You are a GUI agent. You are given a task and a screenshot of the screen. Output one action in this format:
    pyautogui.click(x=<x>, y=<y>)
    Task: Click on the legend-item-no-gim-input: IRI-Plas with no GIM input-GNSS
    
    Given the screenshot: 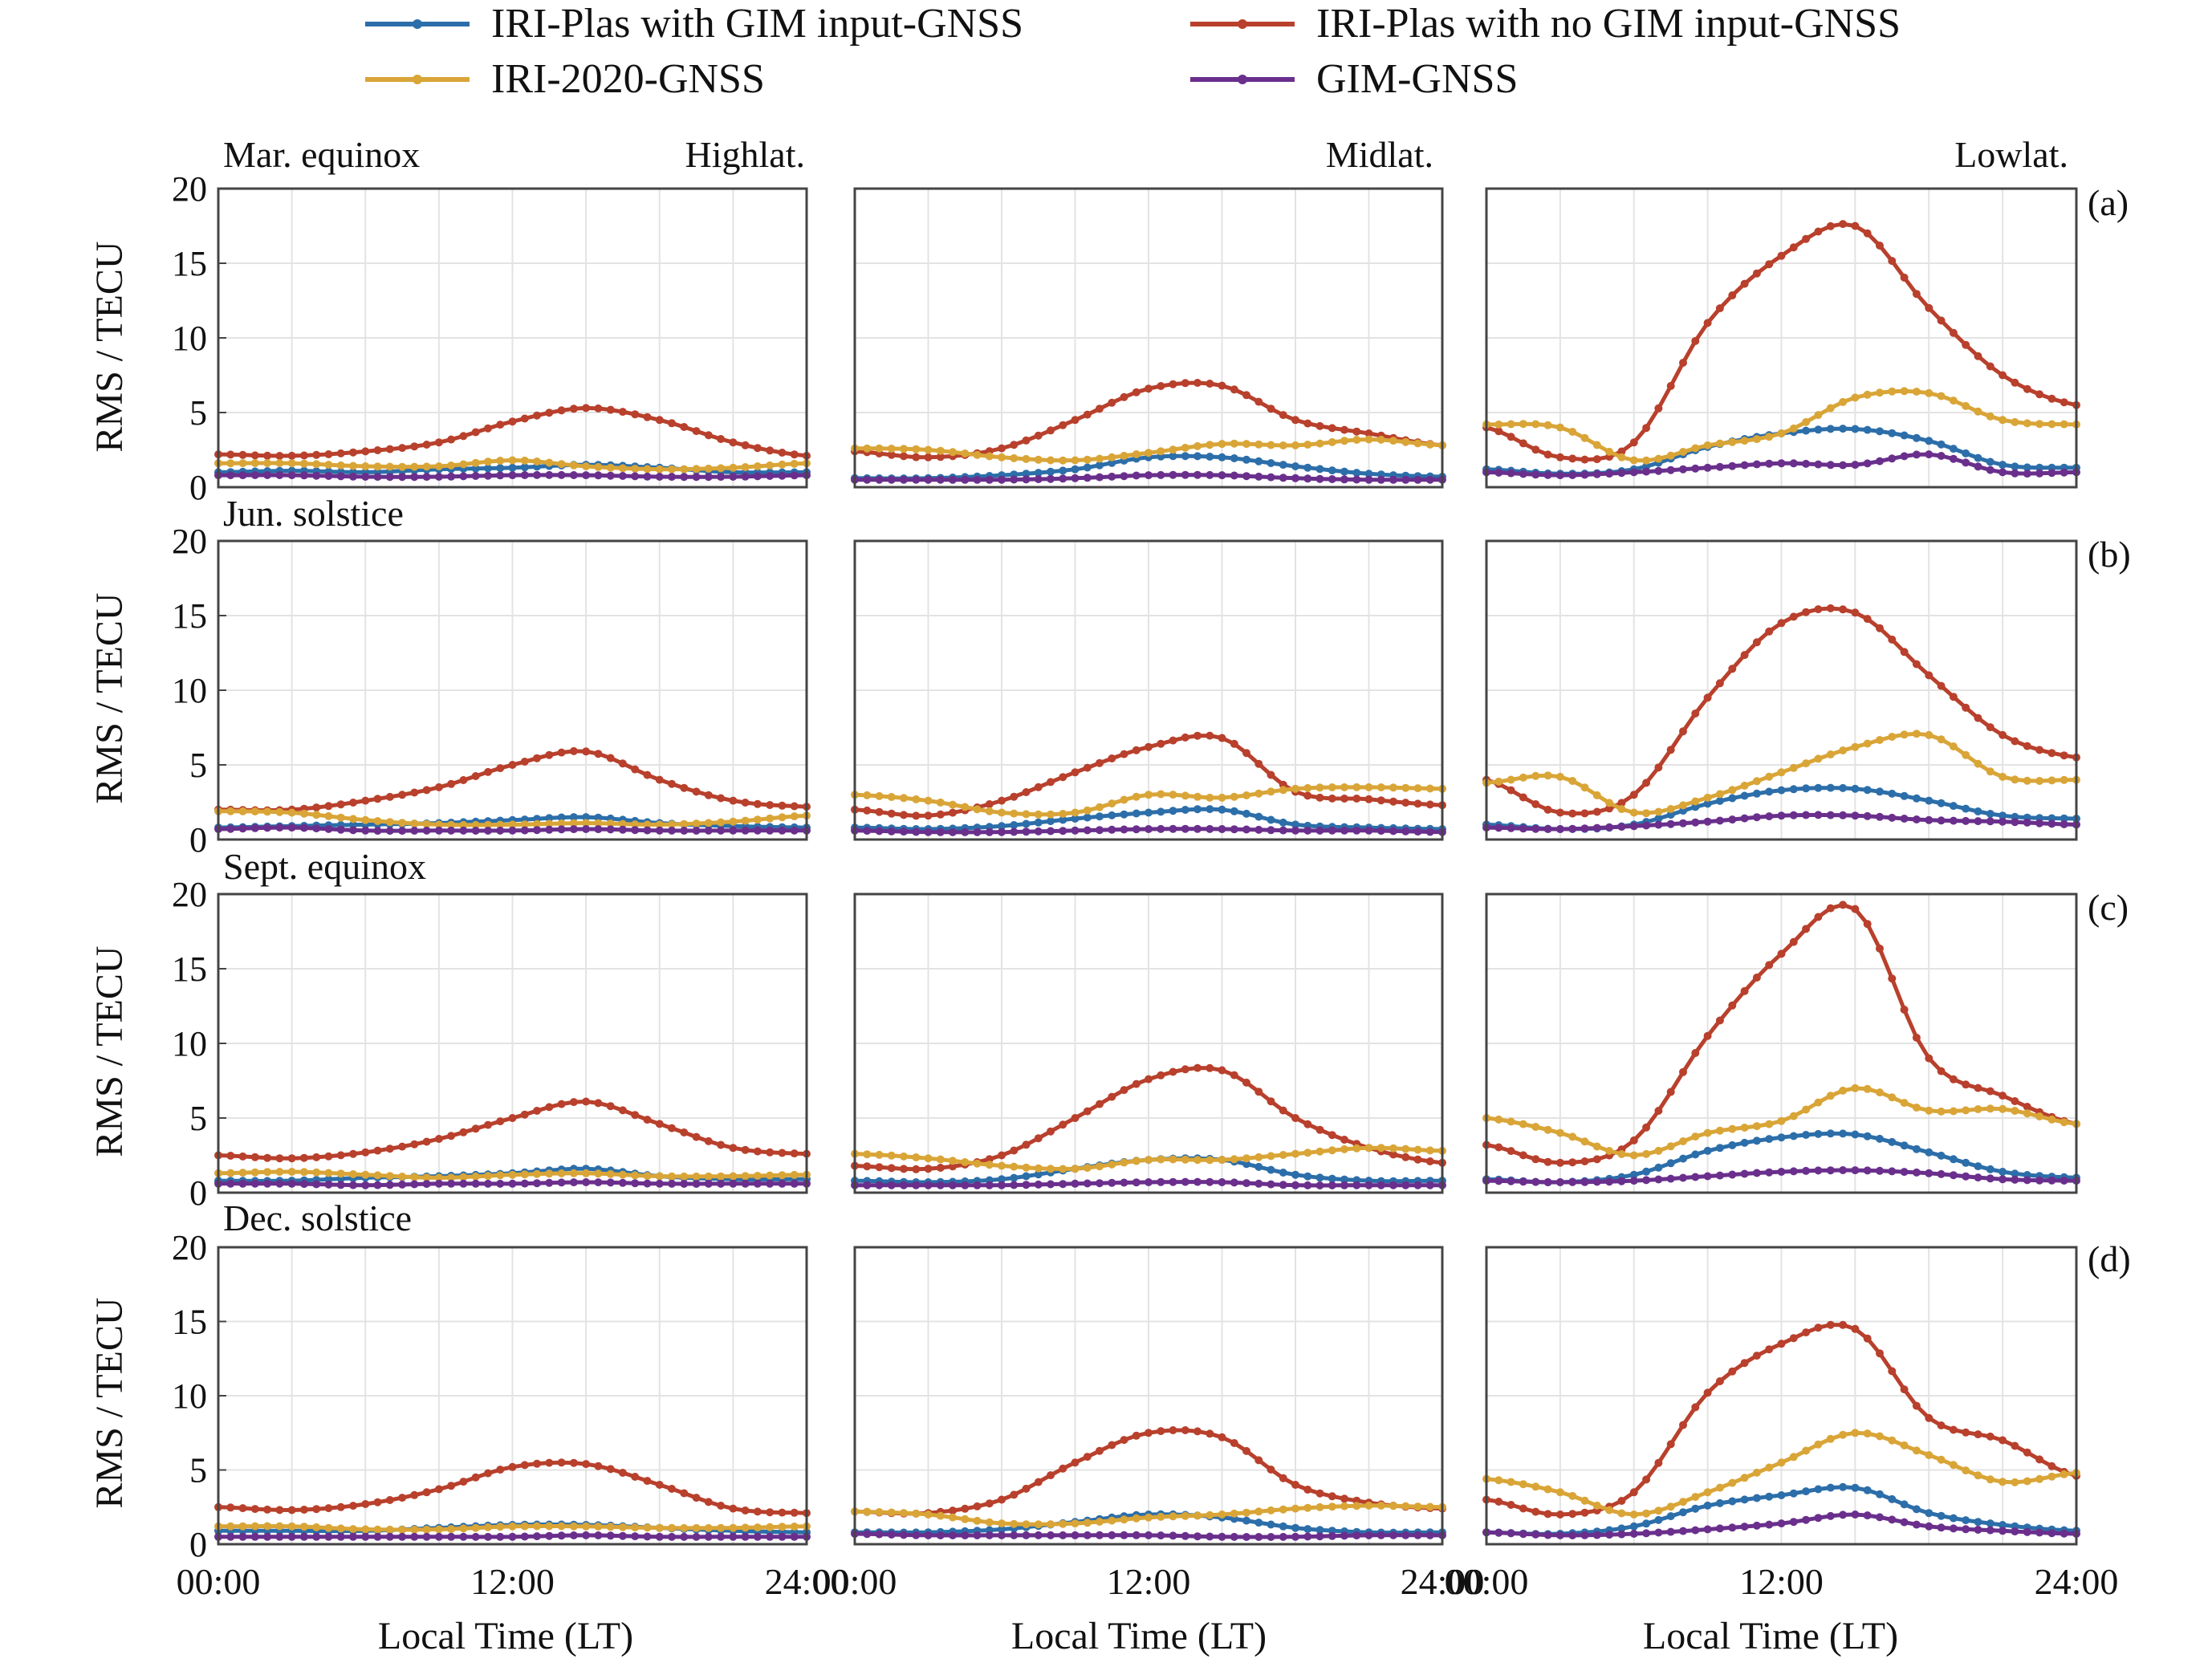 What is the action you would take?
    pyautogui.click(x=1545, y=24)
    